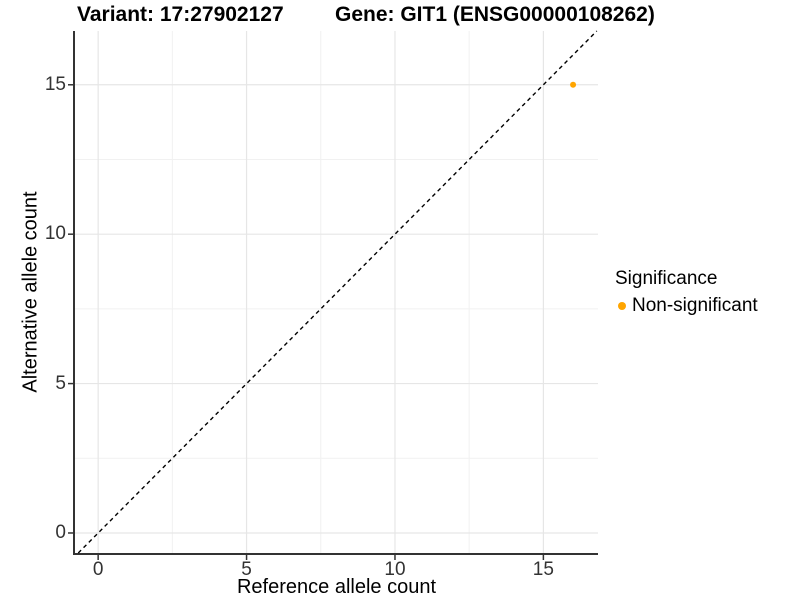 The image size is (800, 600). Describe the element at coordinates (336, 587) in the screenshot. I see `x-axis-title: Reference allele count` at that location.